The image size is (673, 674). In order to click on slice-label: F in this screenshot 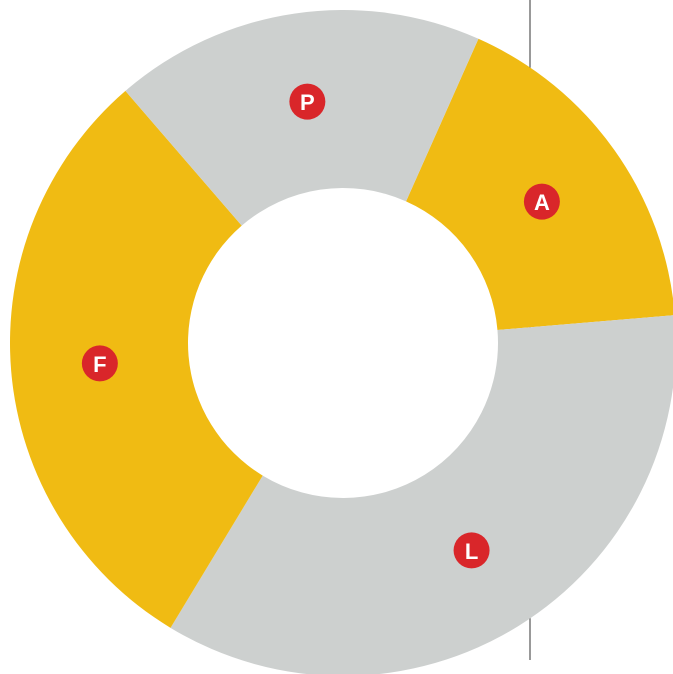, I will do `click(99, 364)`.